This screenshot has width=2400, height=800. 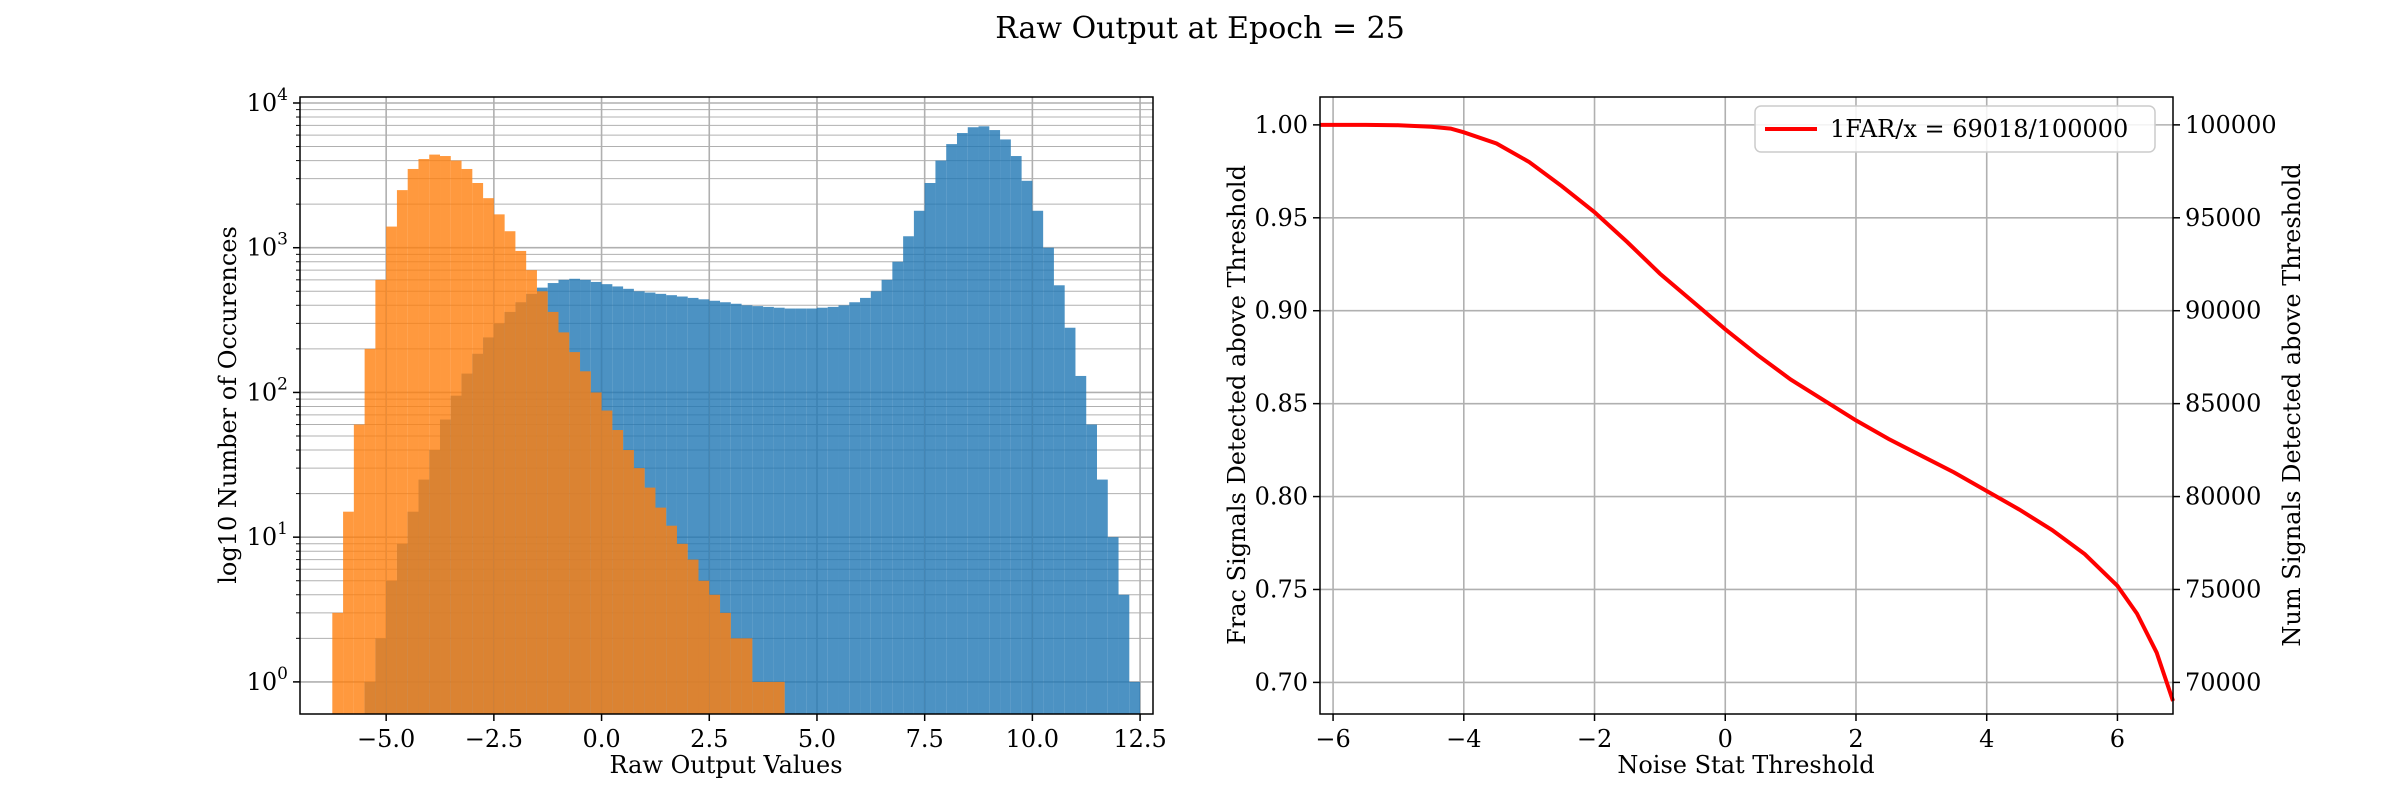 What do you see at coordinates (1463, 739) in the screenshot?
I see `x-tick-label: −4` at bounding box center [1463, 739].